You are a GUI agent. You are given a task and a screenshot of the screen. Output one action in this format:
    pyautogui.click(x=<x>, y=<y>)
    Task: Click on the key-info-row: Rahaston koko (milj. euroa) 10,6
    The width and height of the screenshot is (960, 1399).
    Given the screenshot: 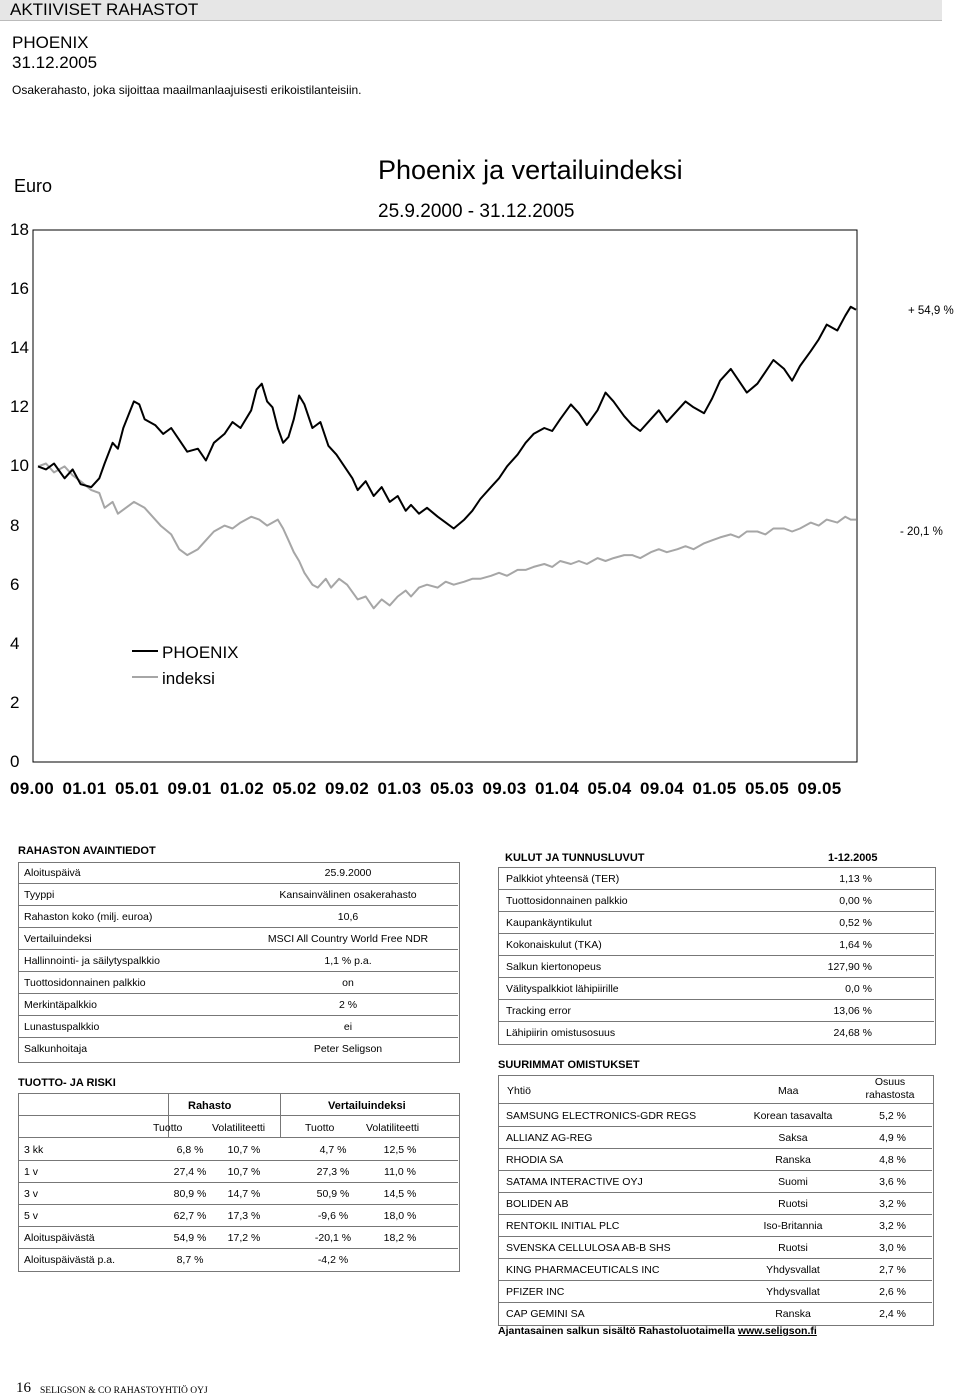 What is the action you would take?
    pyautogui.click(x=238, y=917)
    